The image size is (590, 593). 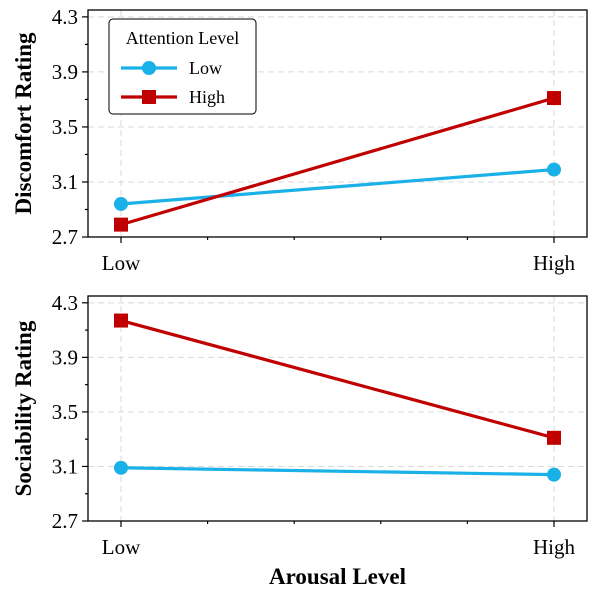 What do you see at coordinates (182, 38) in the screenshot?
I see `legend-title: Attention Level` at bounding box center [182, 38].